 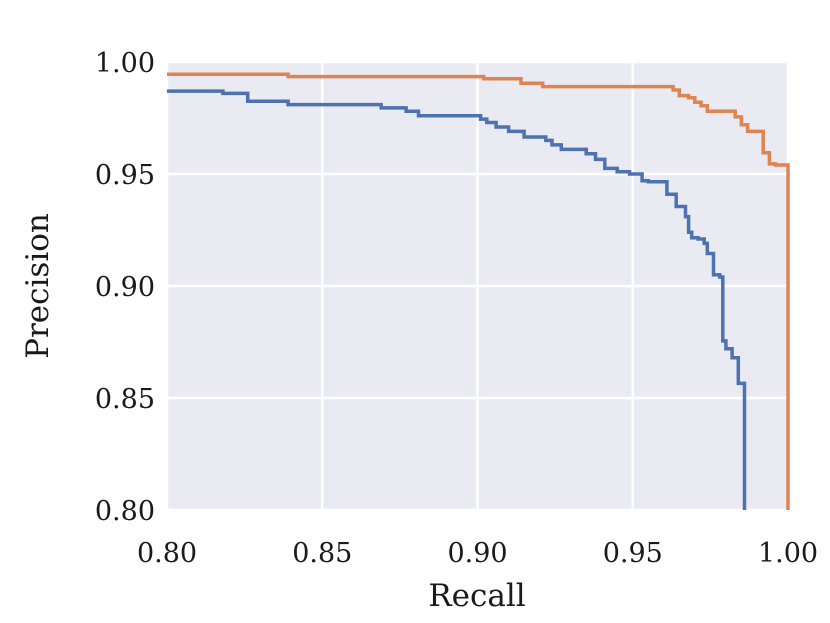 I want to click on y-tick-label: 0.90, so click(x=125, y=287).